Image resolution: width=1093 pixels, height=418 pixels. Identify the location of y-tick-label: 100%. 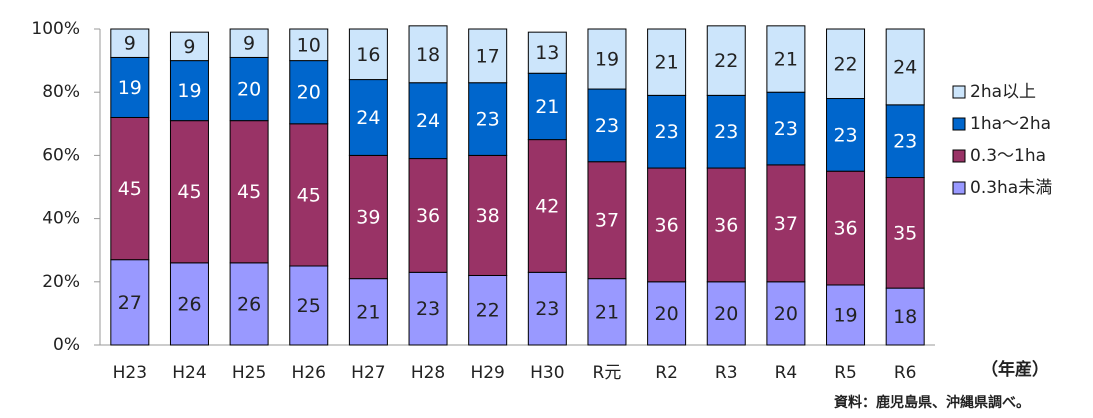
(55, 29).